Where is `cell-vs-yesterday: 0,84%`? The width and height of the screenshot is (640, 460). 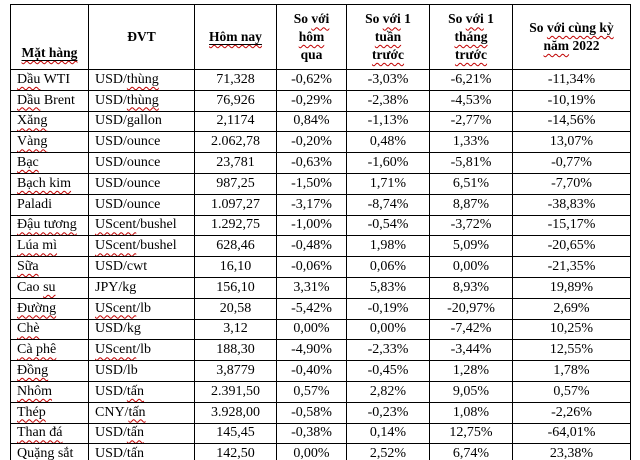 cell-vs-yesterday: 0,84% is located at coordinates (311, 121).